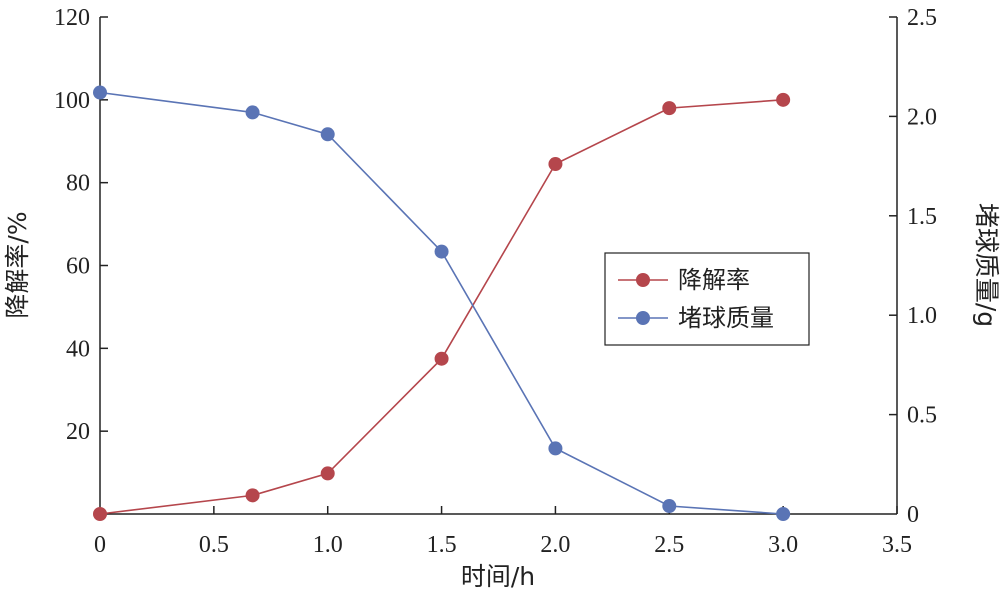 Image resolution: width=1000 pixels, height=597 pixels. What do you see at coordinates (72, 18) in the screenshot?
I see `y-tick-label: 120` at bounding box center [72, 18].